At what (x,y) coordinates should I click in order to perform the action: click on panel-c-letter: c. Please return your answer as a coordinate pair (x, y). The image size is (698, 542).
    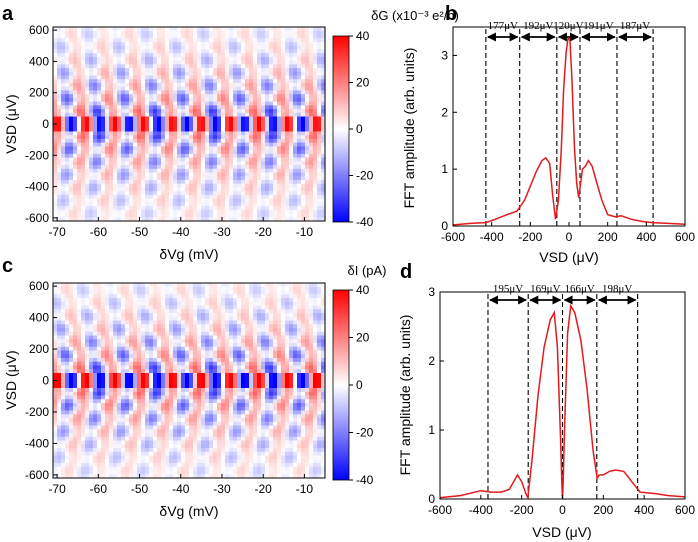
    Looking at the image, I should click on (7, 266).